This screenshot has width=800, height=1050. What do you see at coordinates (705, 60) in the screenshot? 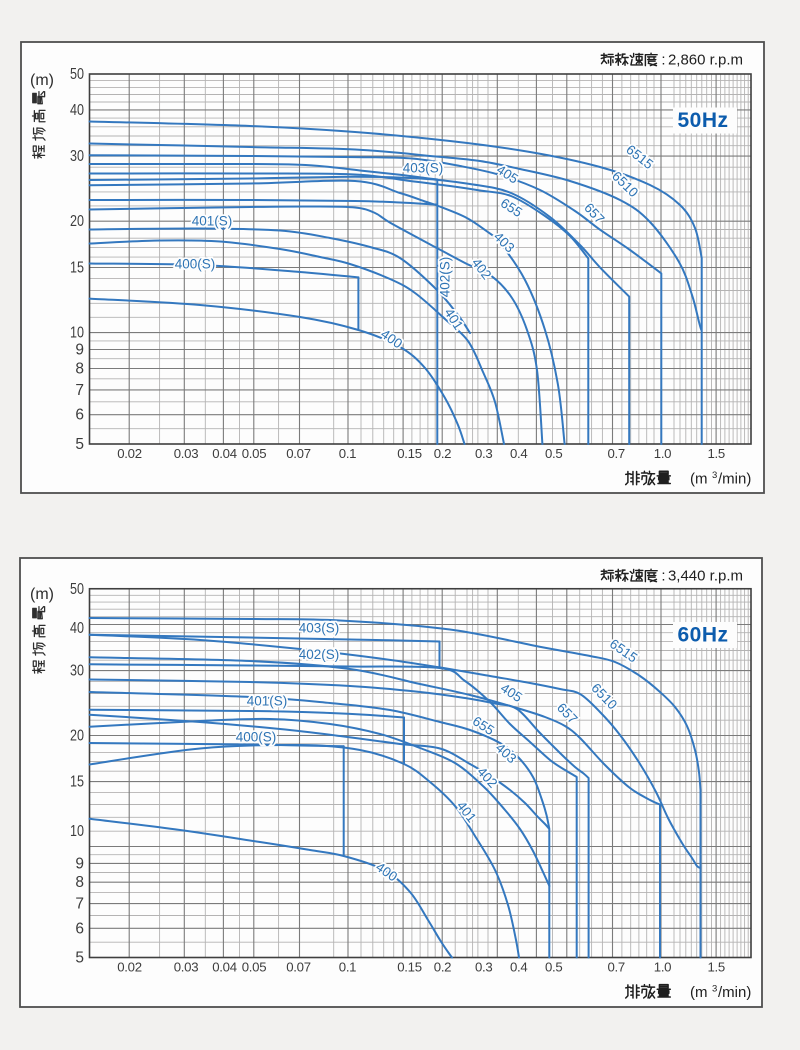
I see `svg-text: 2,860 r.p.m` at bounding box center [705, 60].